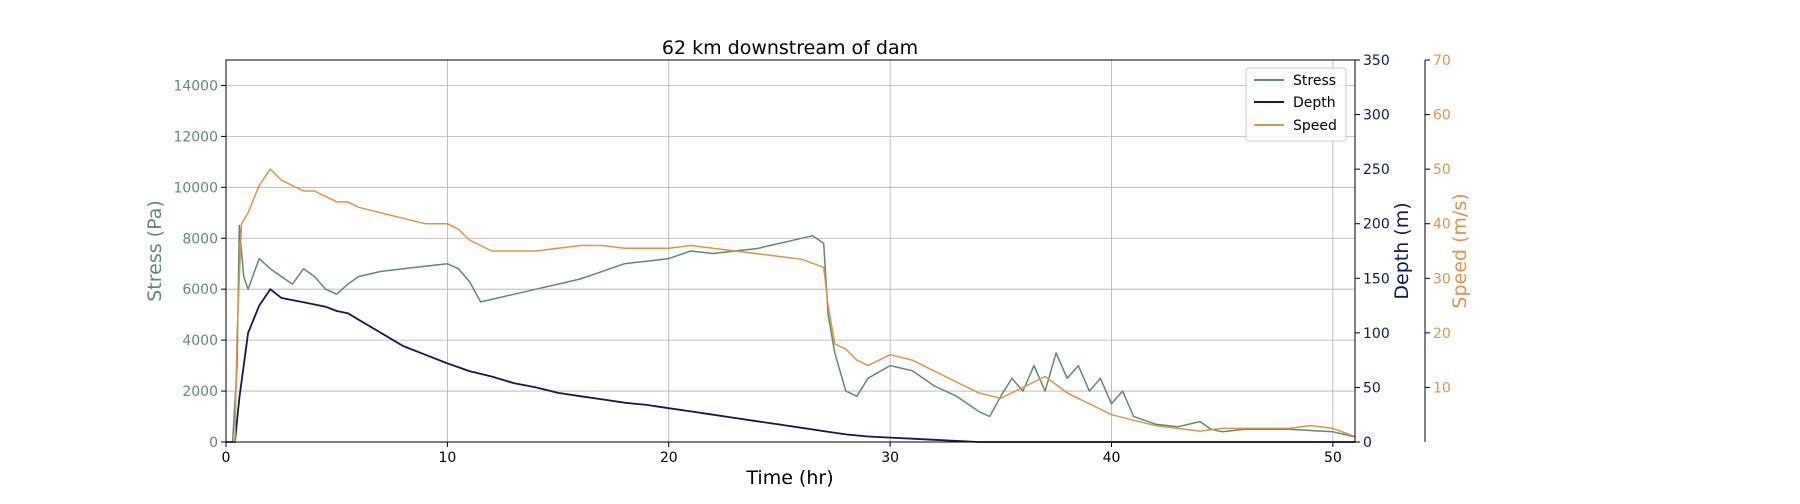 The width and height of the screenshot is (1800, 504). Describe the element at coordinates (1442, 61) in the screenshot. I see `speed-tick-label: 70` at that location.